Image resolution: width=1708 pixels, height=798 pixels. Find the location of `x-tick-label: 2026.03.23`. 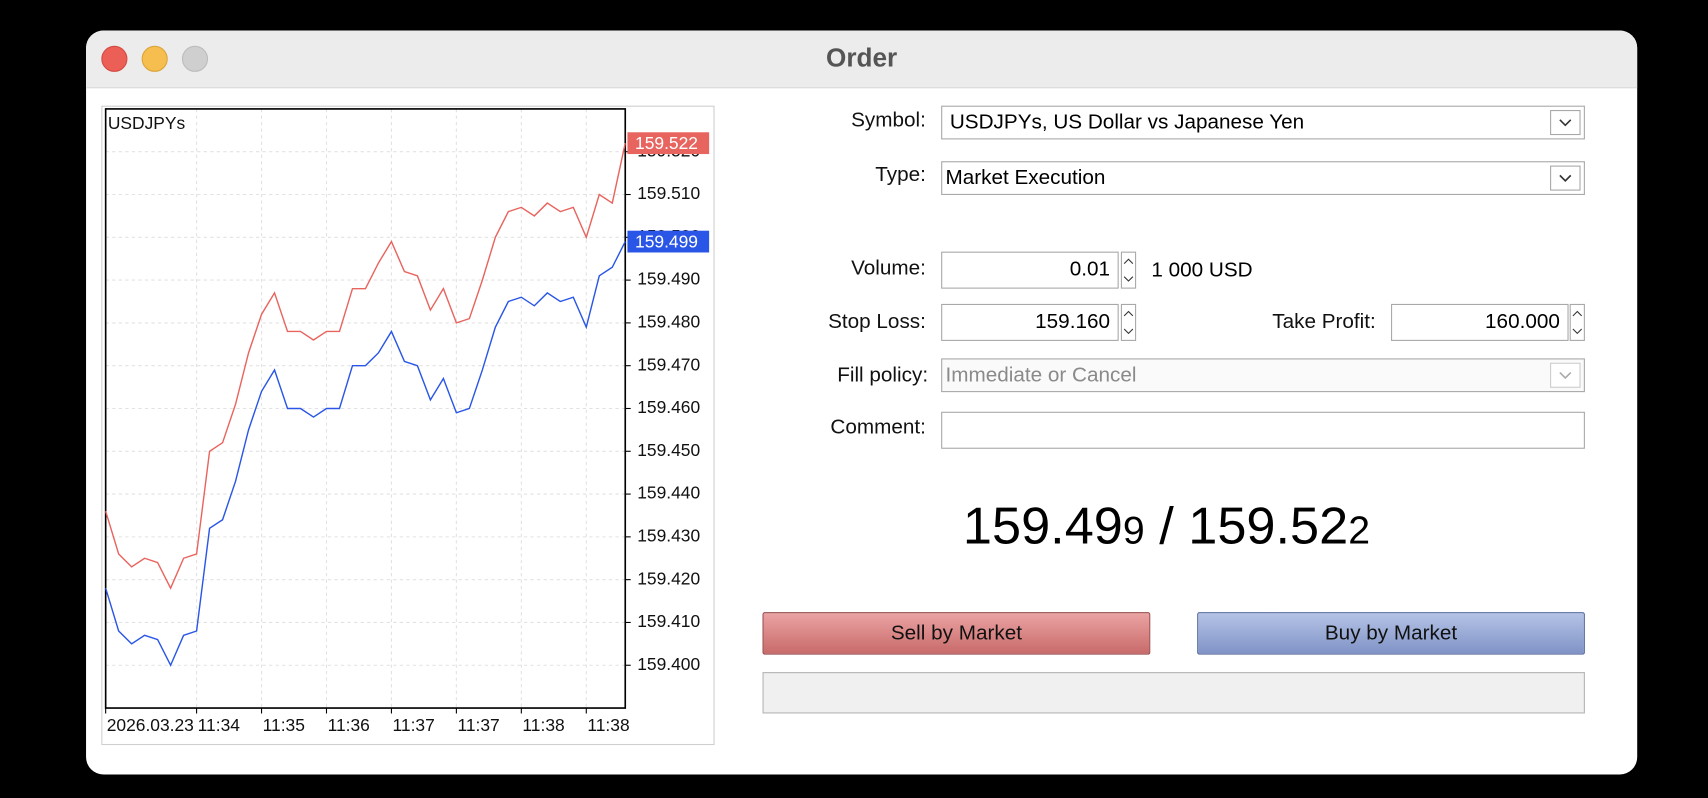

x-tick-label: 2026.03.23 is located at coordinates (150, 725).